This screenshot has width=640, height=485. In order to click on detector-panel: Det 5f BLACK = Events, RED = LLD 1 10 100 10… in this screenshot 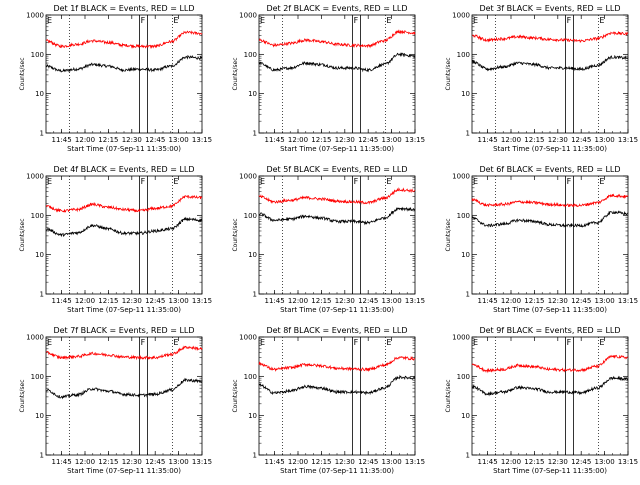, I will do `click(328, 239)`.